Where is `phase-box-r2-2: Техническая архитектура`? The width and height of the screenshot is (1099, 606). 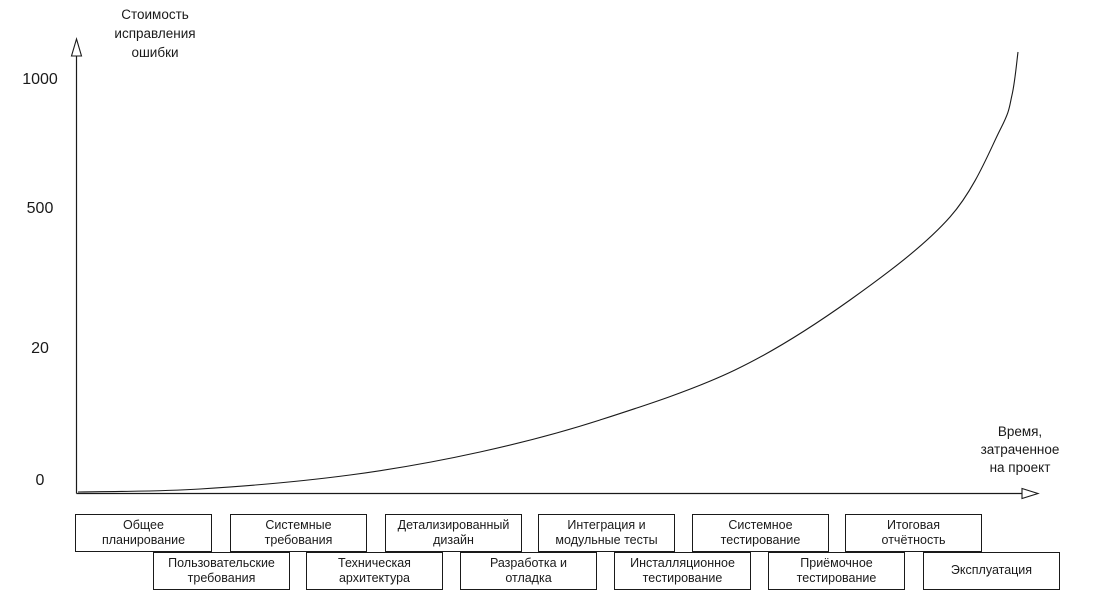
phase-box-r2-2: Техническая архитектура is located at coordinates (374, 571).